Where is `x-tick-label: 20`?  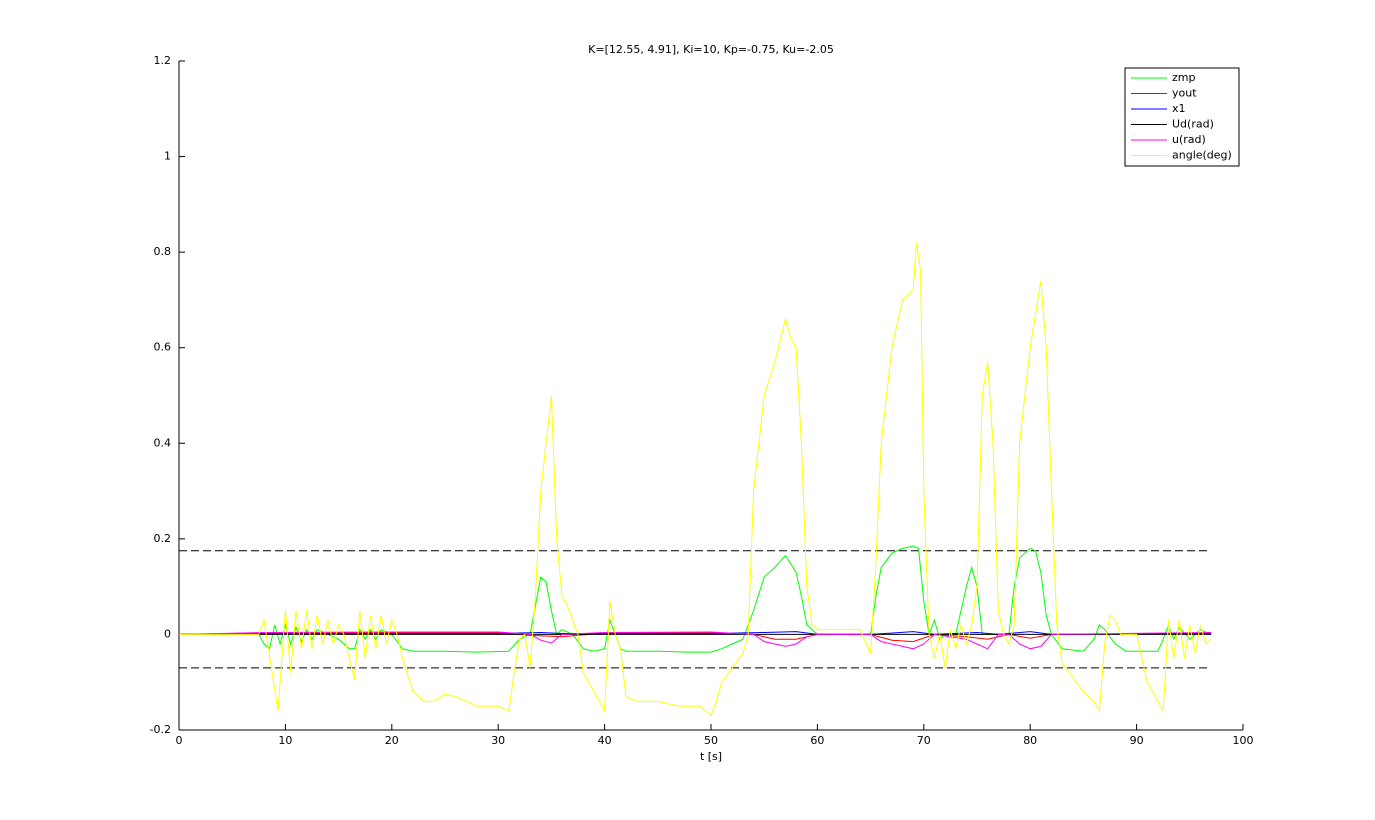 x-tick-label: 20 is located at coordinates (392, 740).